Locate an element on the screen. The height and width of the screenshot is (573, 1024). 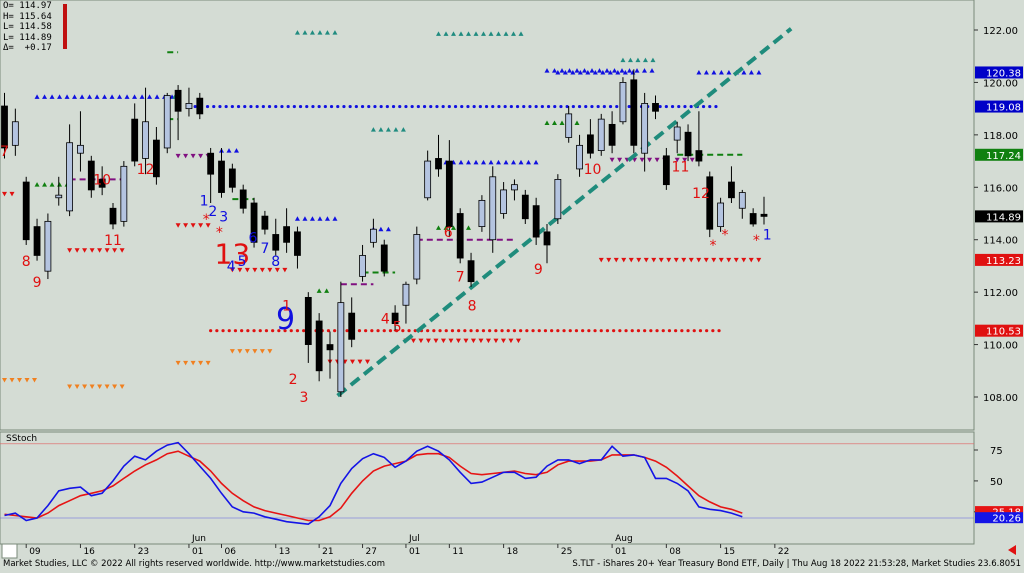
x-tick-label: 16 is located at coordinates (89, 552).